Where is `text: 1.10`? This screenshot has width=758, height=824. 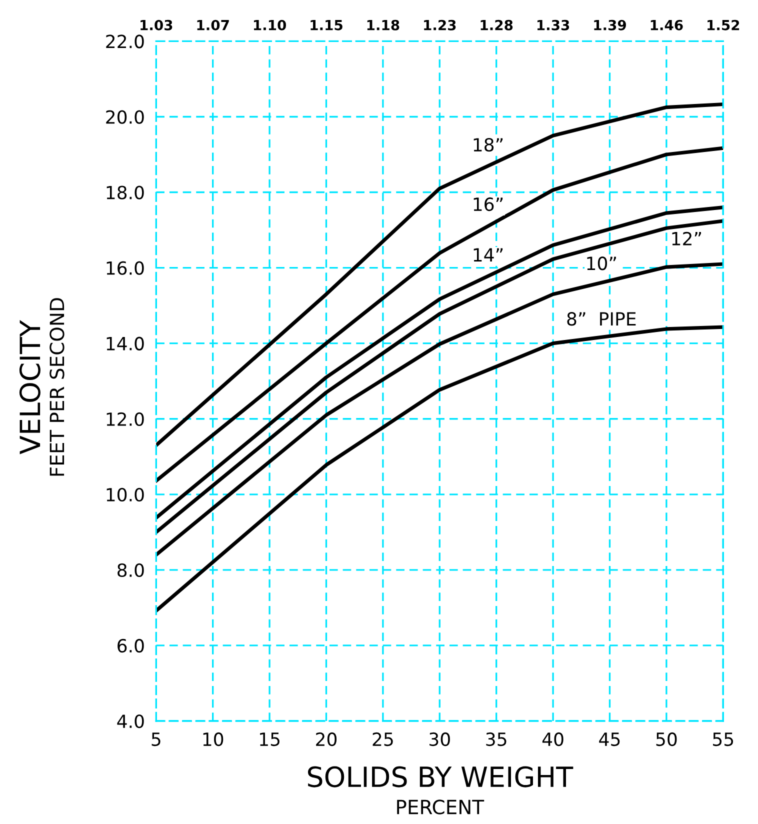
text: 1.10 is located at coordinates (270, 25).